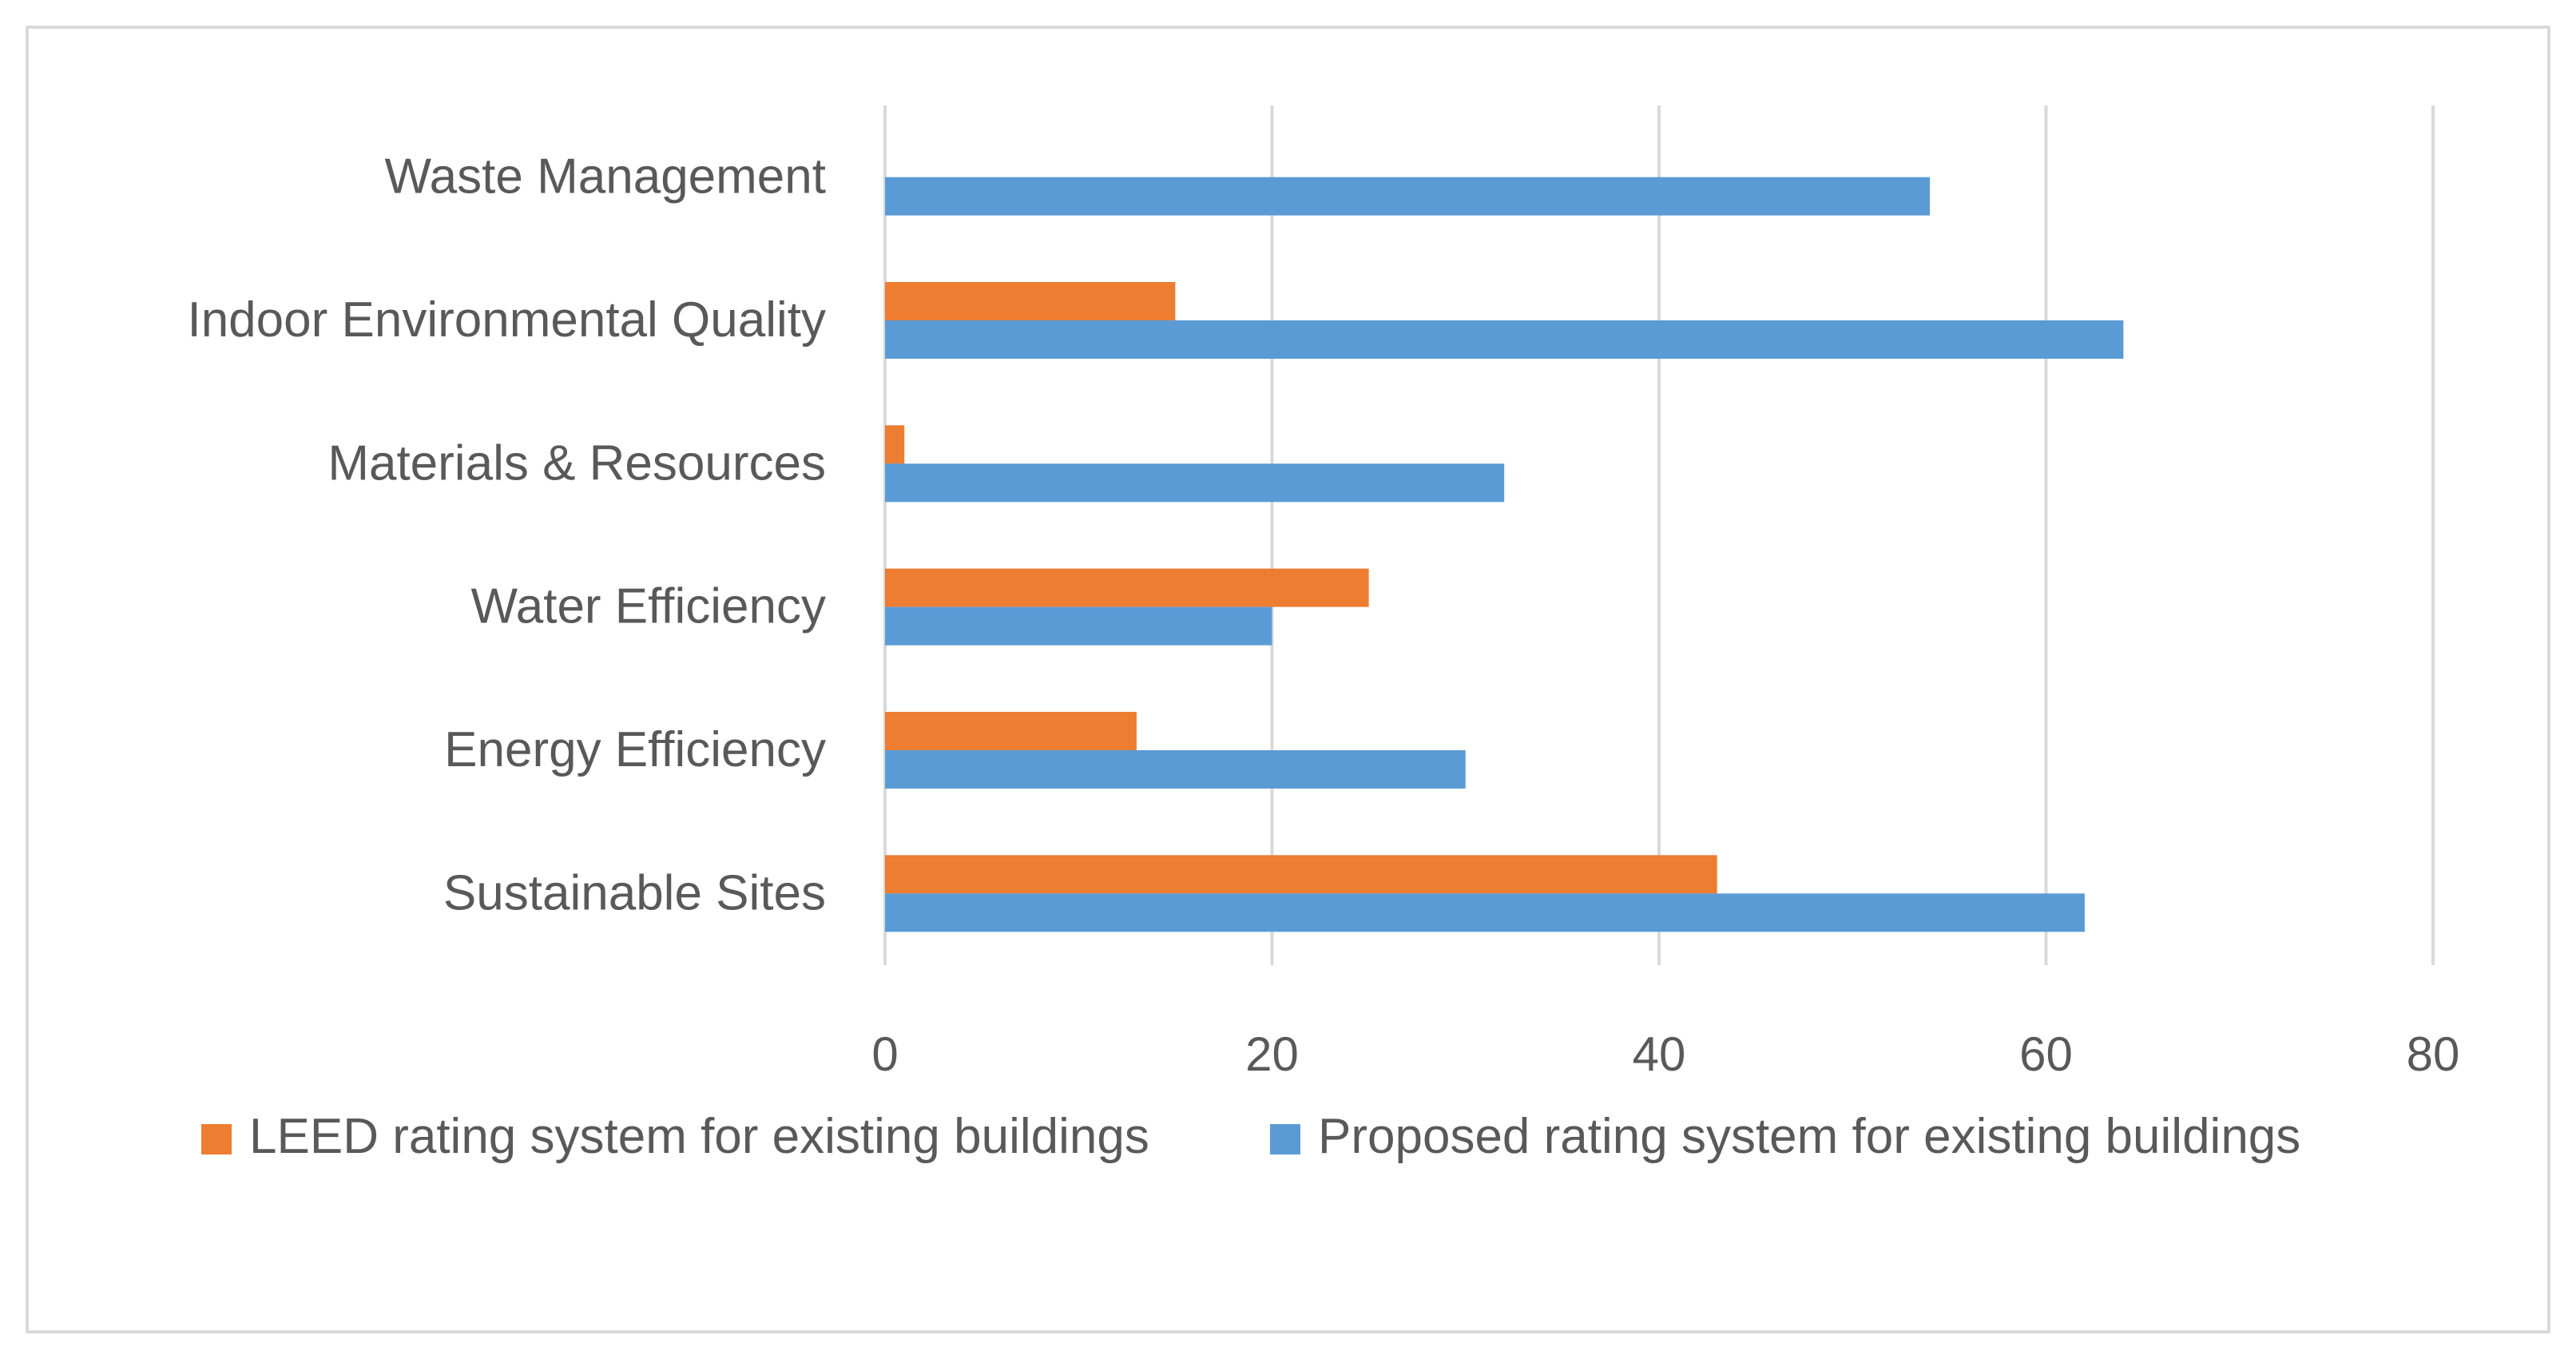 The height and width of the screenshot is (1363, 2576). Describe the element at coordinates (1078, 626) in the screenshot. I see `bar-proposed-water-efficiency` at that location.